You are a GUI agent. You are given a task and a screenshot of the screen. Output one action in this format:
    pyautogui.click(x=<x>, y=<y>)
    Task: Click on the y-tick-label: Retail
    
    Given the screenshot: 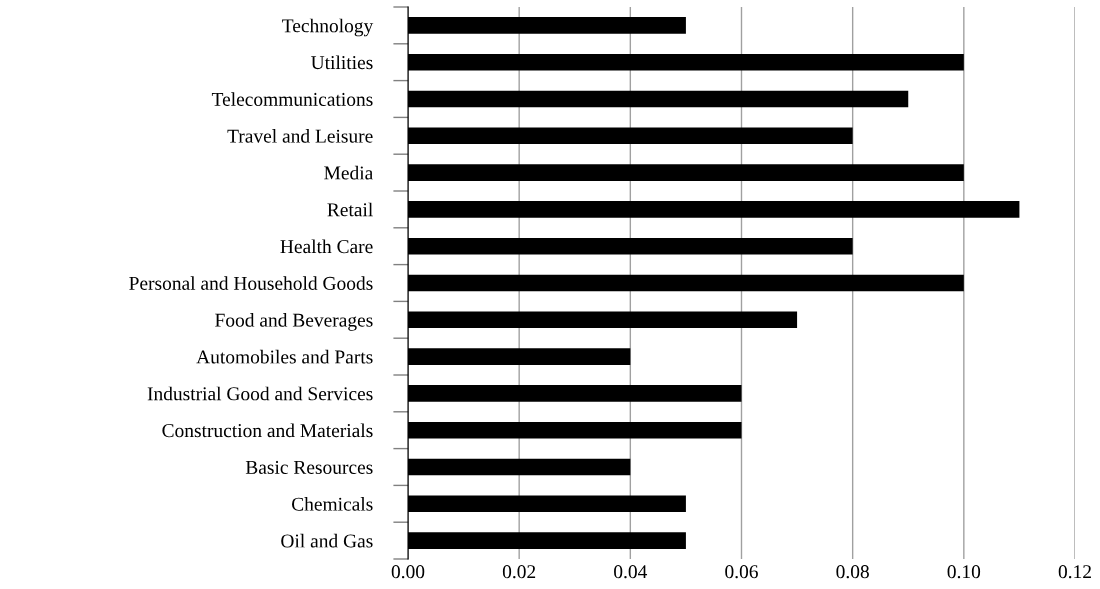 What is the action you would take?
    pyautogui.click(x=350, y=209)
    